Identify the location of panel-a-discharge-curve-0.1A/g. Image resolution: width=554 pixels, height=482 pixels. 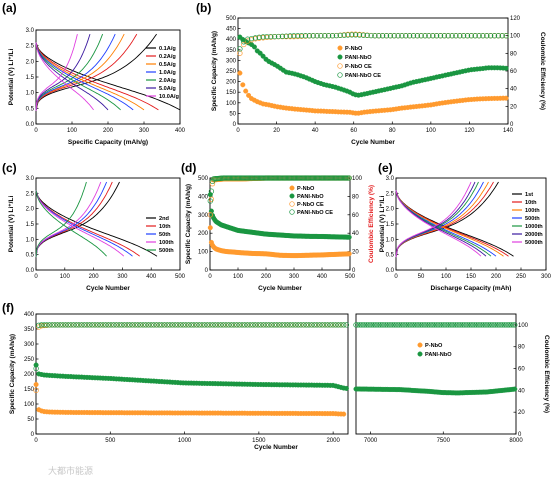
(108, 76).